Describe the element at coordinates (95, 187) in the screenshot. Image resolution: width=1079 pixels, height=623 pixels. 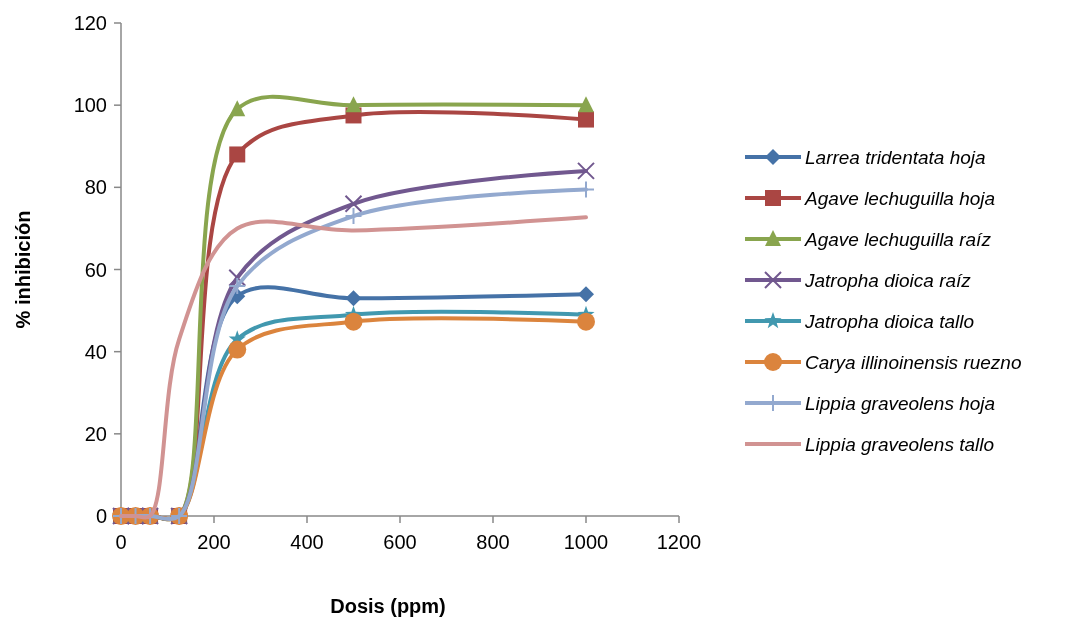
I see `y-tick-label: 80` at that location.